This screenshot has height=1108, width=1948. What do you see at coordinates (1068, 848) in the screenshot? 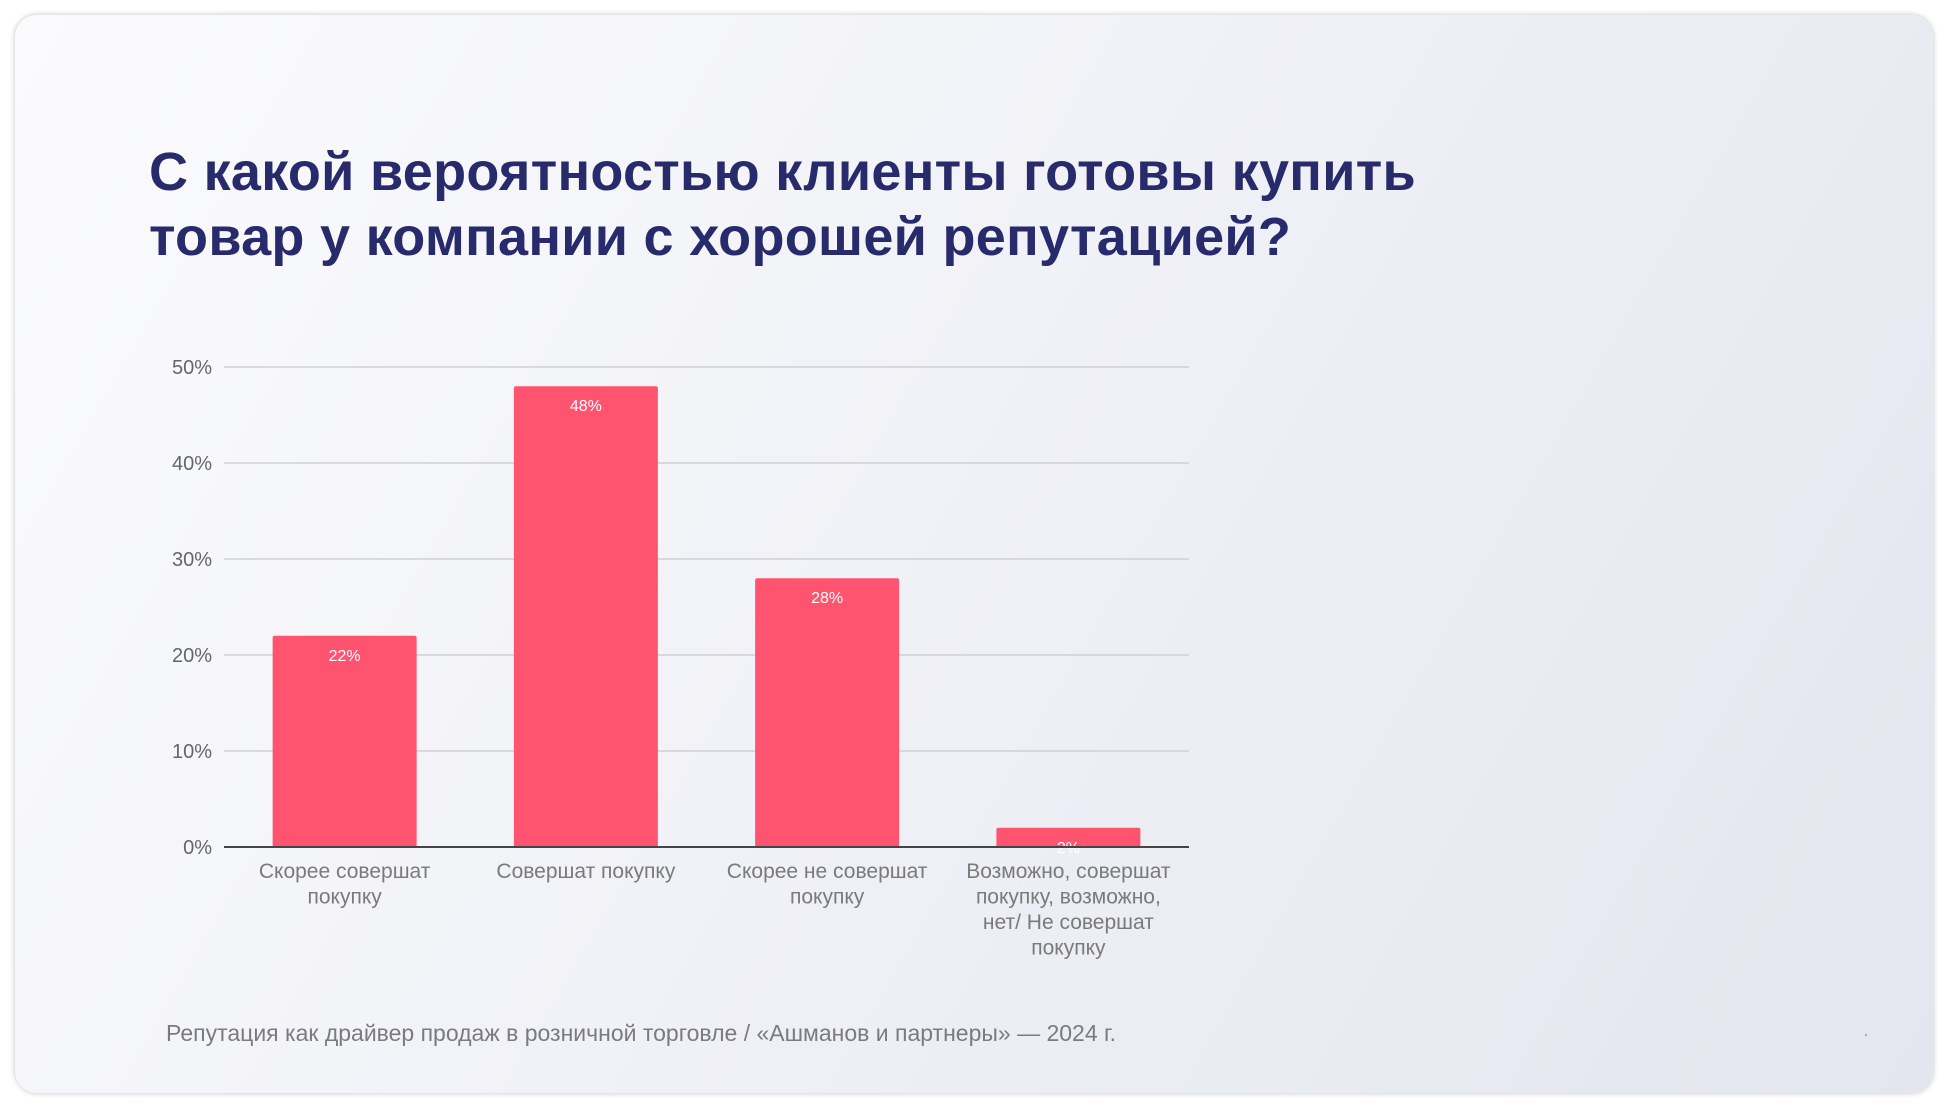
I see `data-label: 2%` at bounding box center [1068, 848].